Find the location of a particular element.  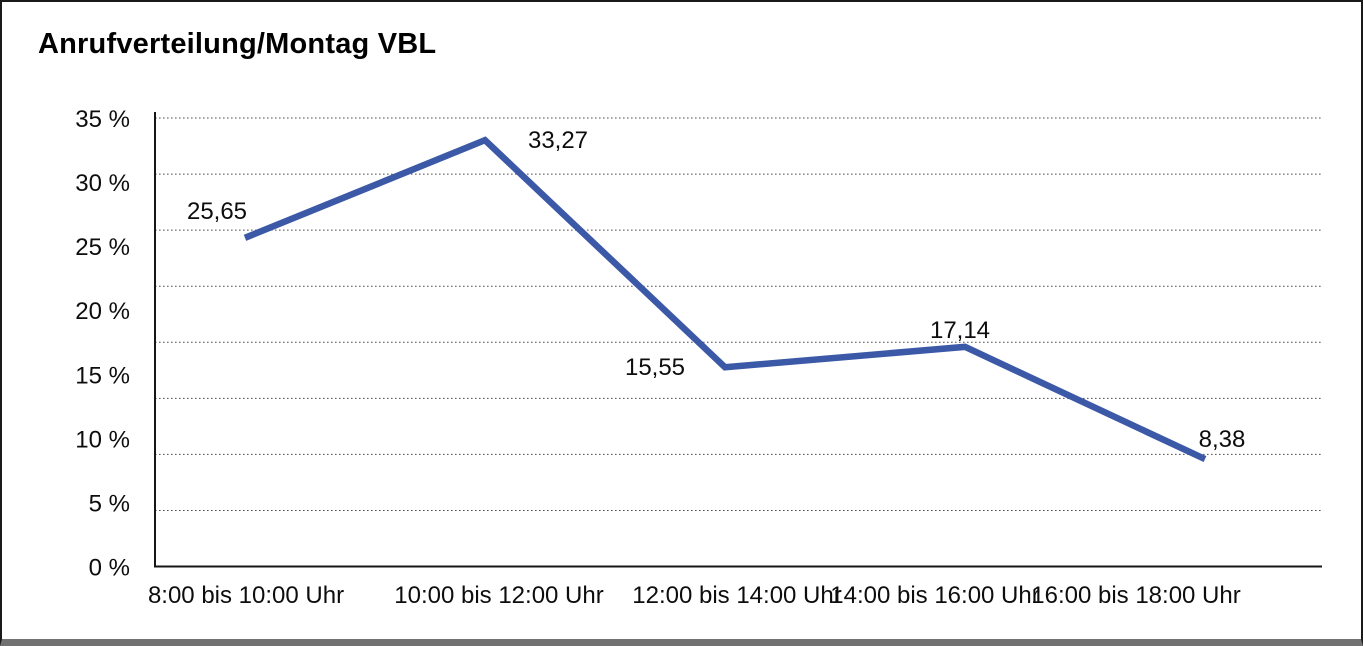

y-tick-label: 20 % is located at coordinates (102, 311).